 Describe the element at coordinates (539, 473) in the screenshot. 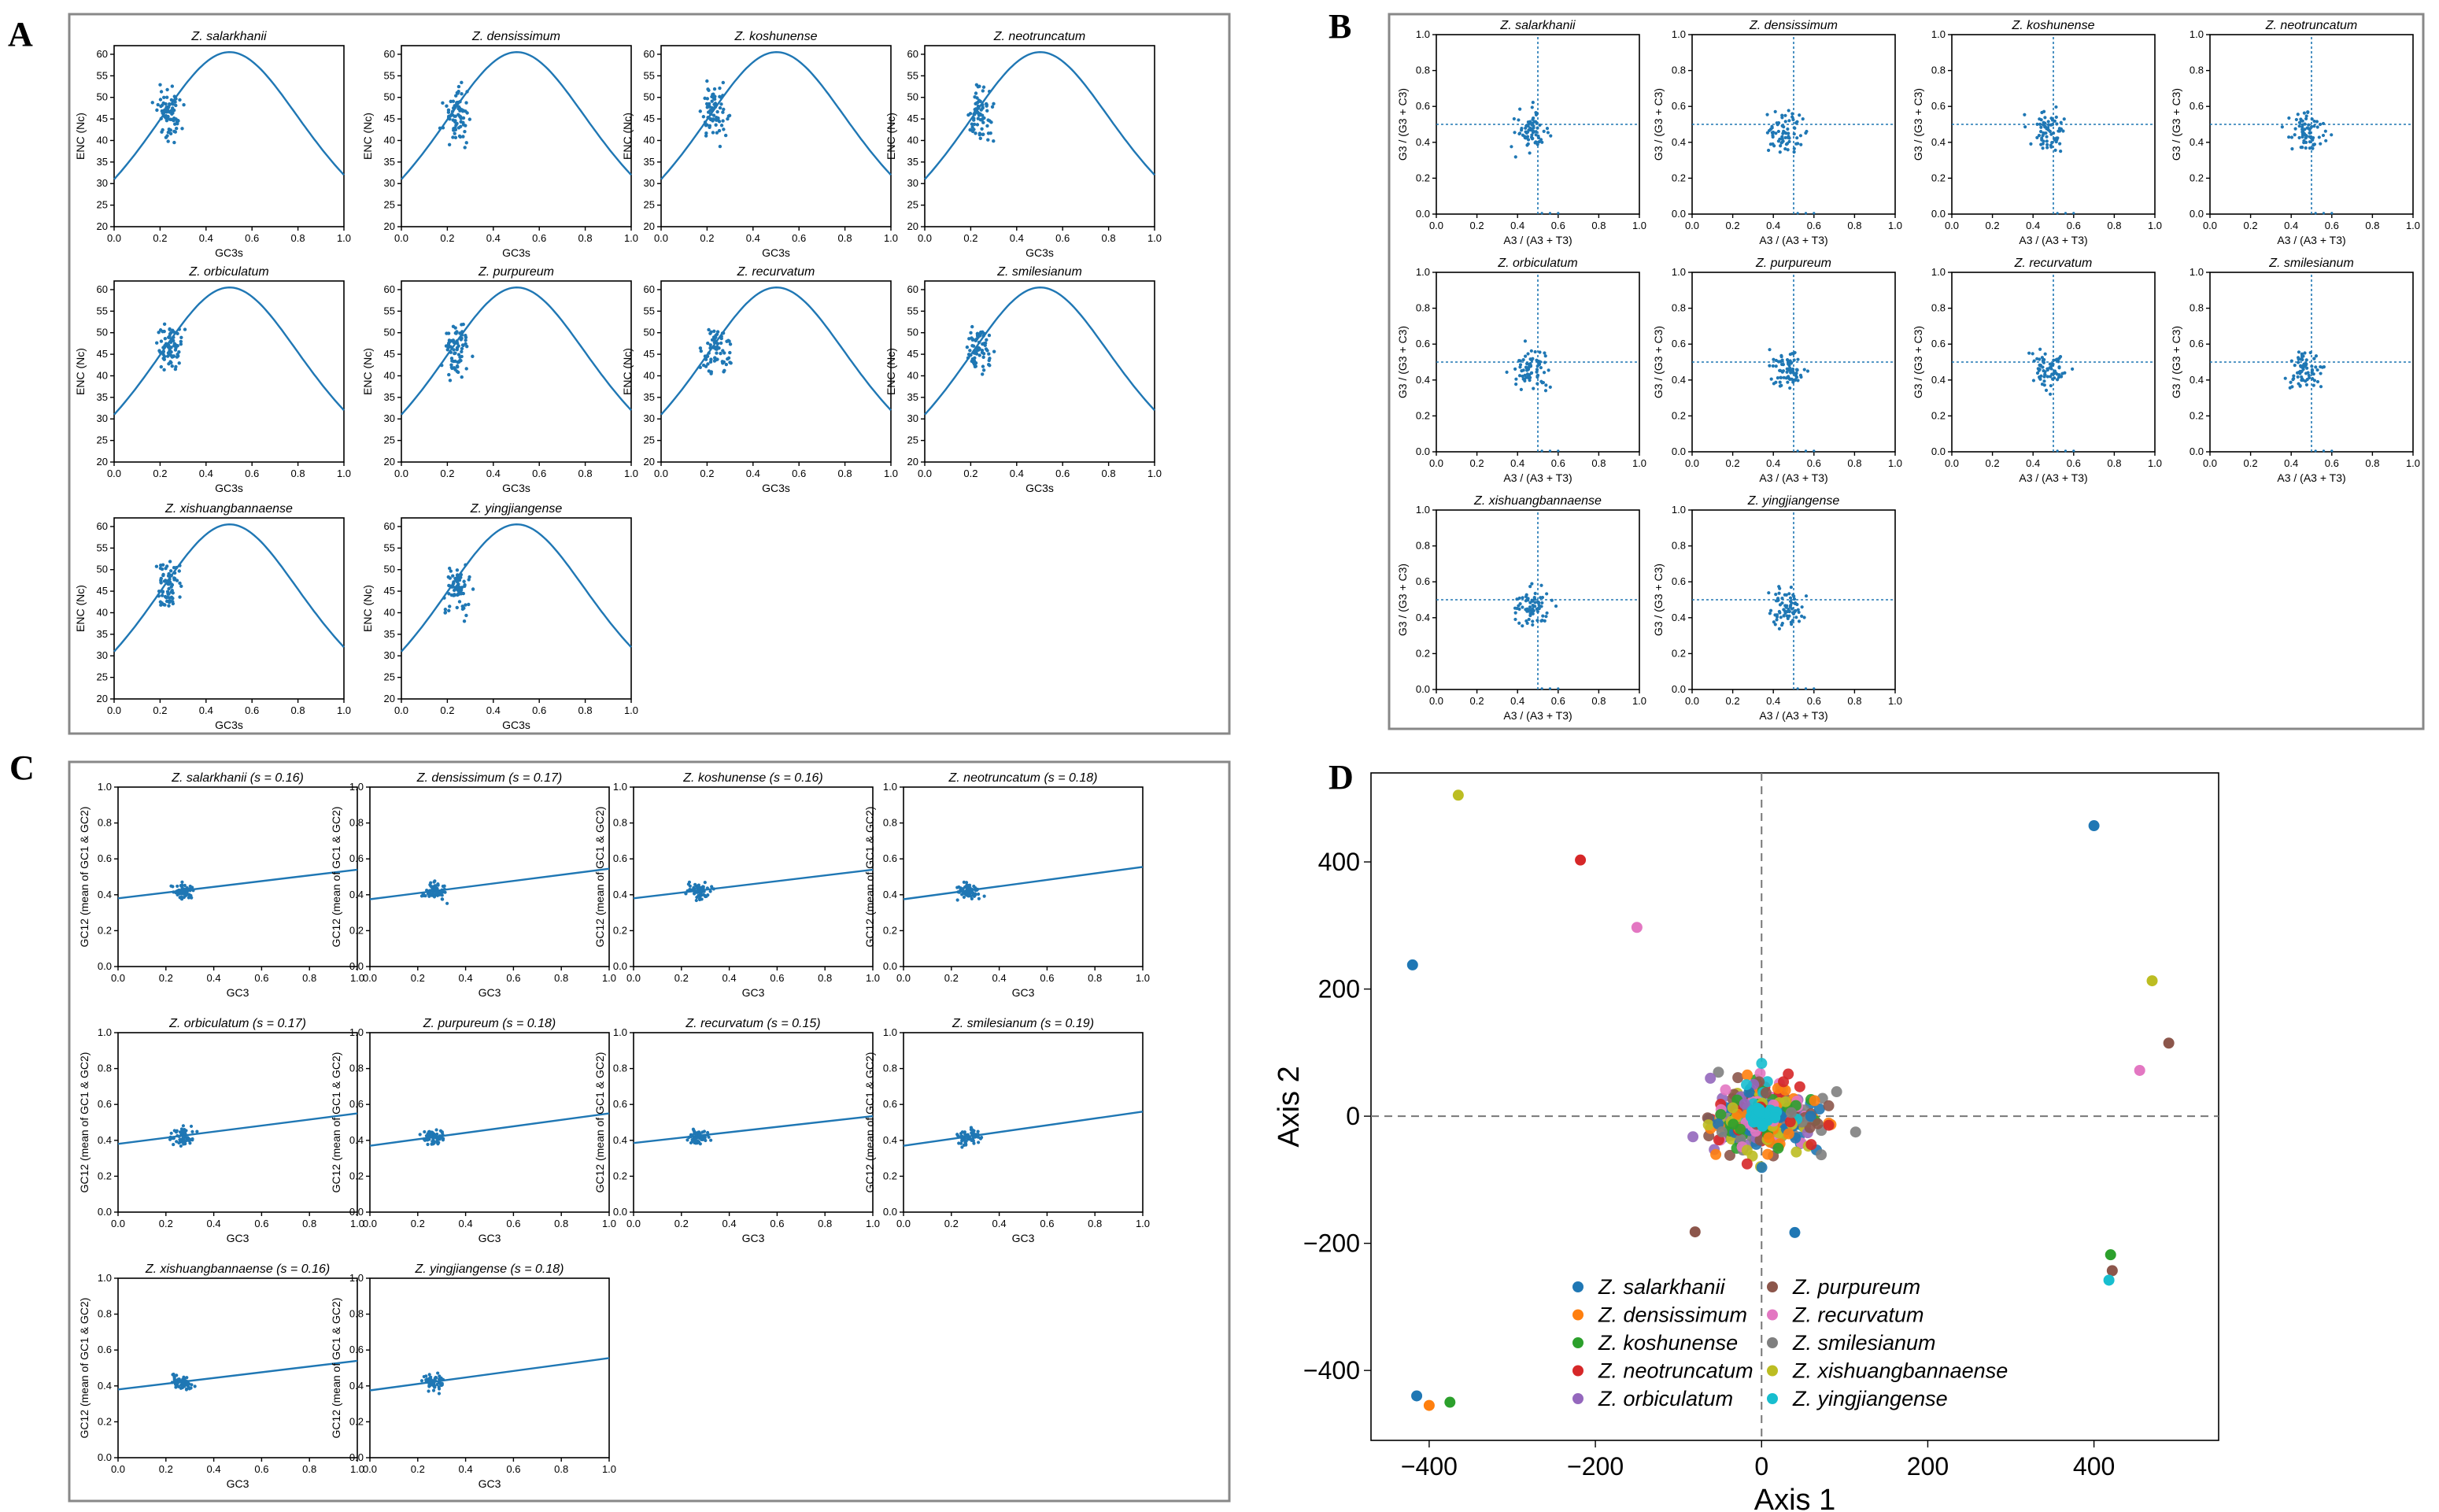

I see `x-tick-label: 0.6` at that location.